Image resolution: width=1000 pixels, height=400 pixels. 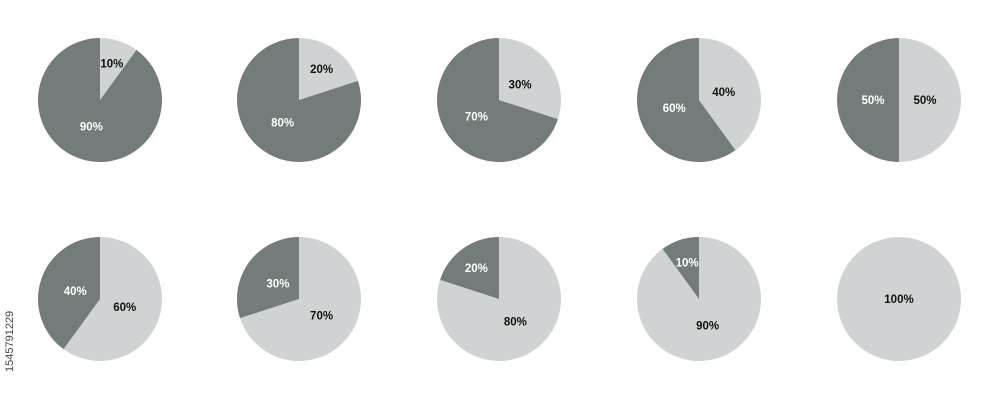 What do you see at coordinates (277, 285) in the screenshot?
I see `pie-7-label-dark: 30%` at bounding box center [277, 285].